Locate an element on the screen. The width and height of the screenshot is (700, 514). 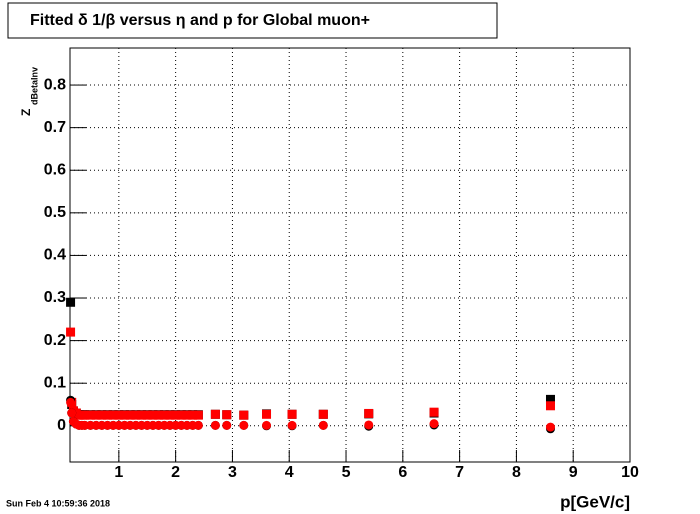
x-tick-label: 5 is located at coordinates (346, 472).